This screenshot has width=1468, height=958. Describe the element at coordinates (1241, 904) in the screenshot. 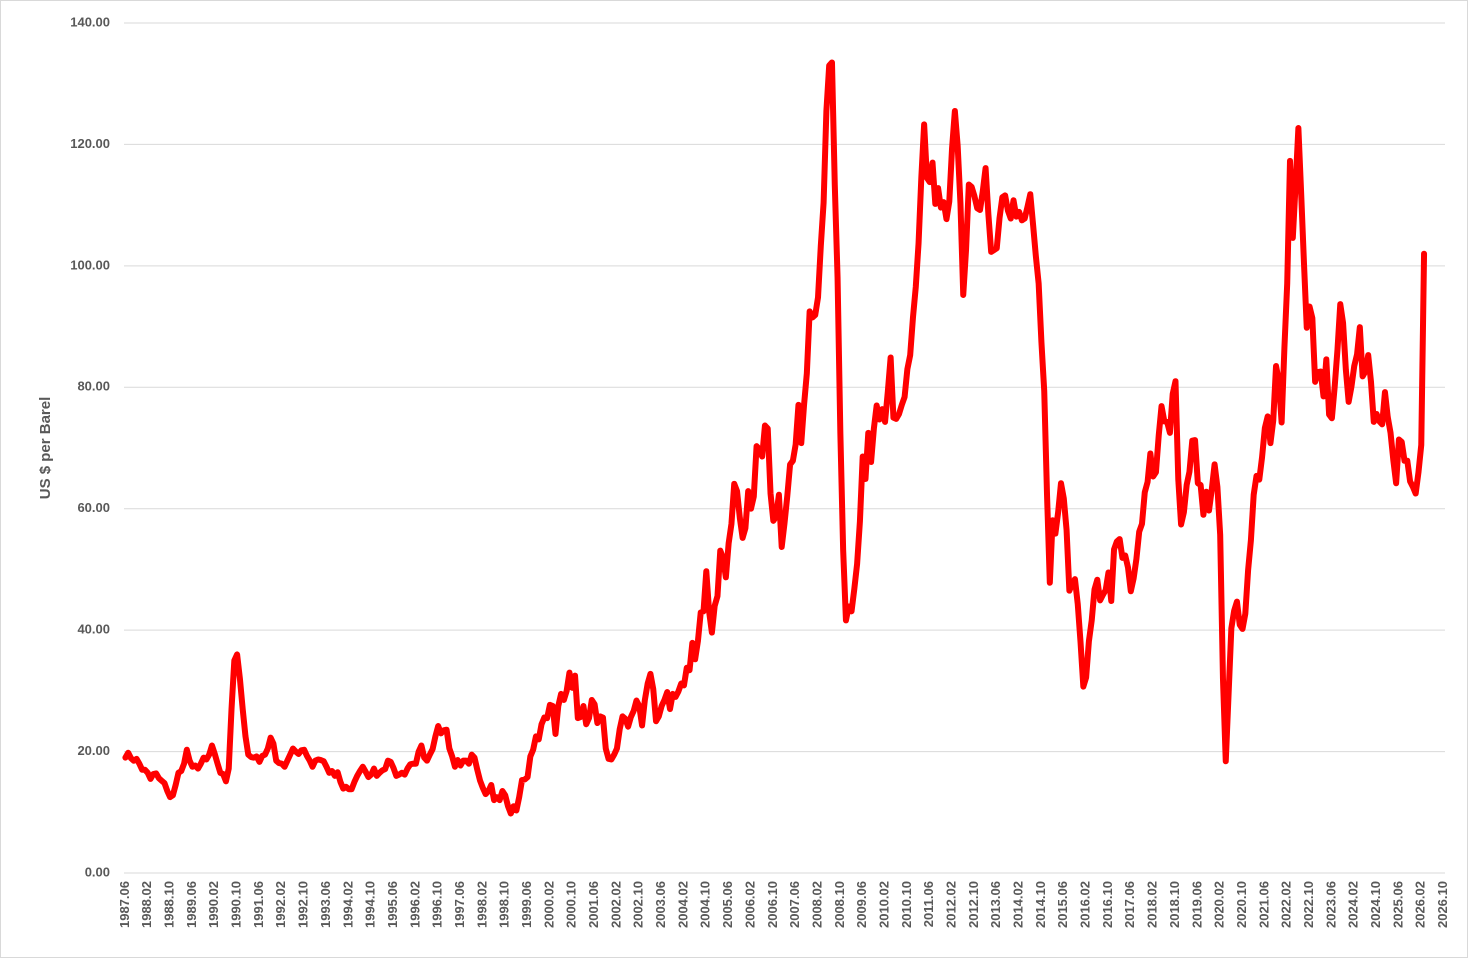

I see `x-tick-label: 2020.10` at that location.